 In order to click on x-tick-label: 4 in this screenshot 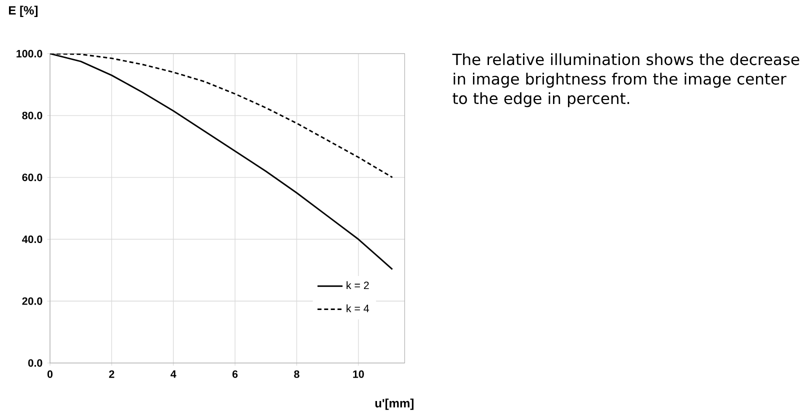, I will do `click(173, 374)`.